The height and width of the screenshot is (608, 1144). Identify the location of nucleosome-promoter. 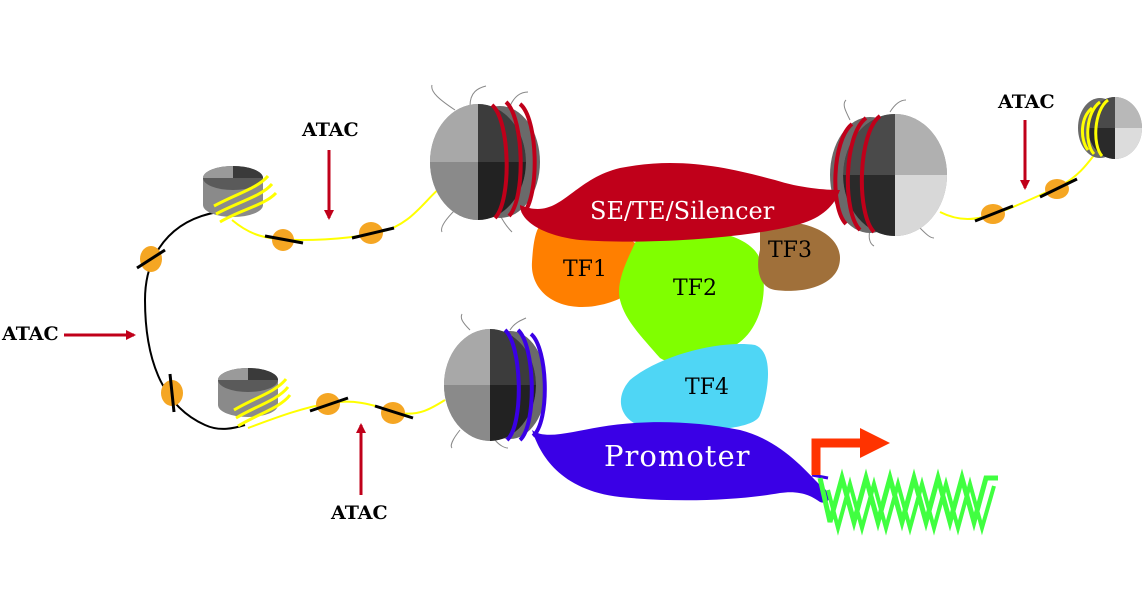
(495, 381).